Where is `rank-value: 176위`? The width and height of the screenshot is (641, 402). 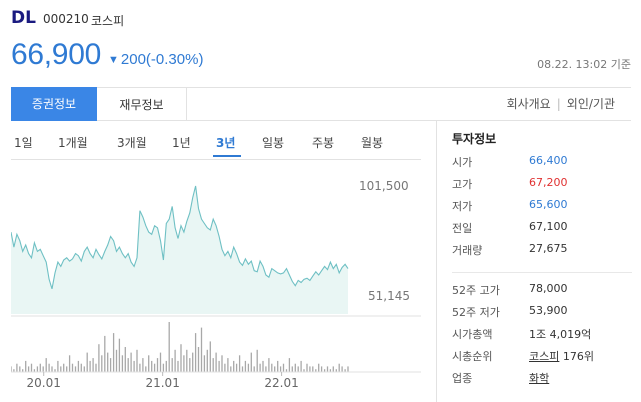 rank-value: 176위 is located at coordinates (578, 356).